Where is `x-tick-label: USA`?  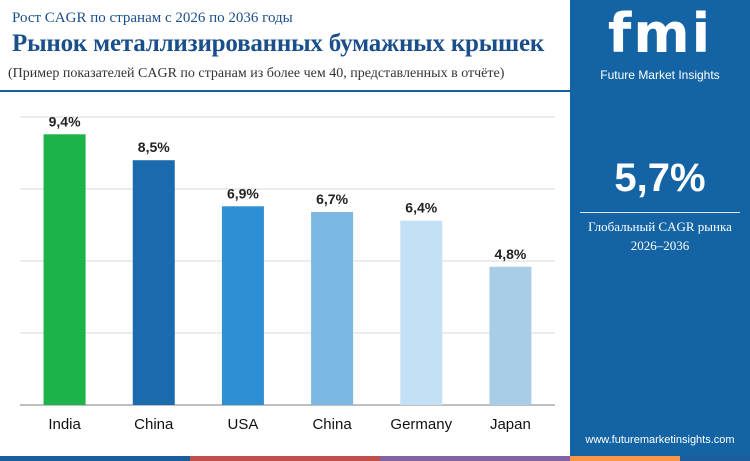 x-tick-label: USA is located at coordinates (242, 424).